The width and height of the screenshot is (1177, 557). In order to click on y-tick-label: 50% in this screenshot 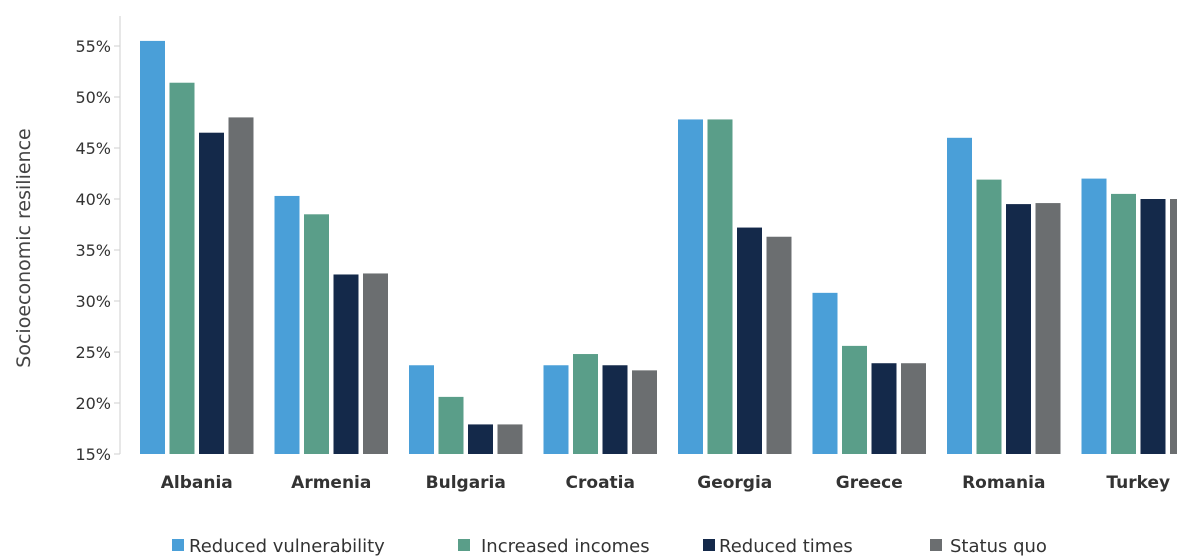, I will do `click(93, 97)`.